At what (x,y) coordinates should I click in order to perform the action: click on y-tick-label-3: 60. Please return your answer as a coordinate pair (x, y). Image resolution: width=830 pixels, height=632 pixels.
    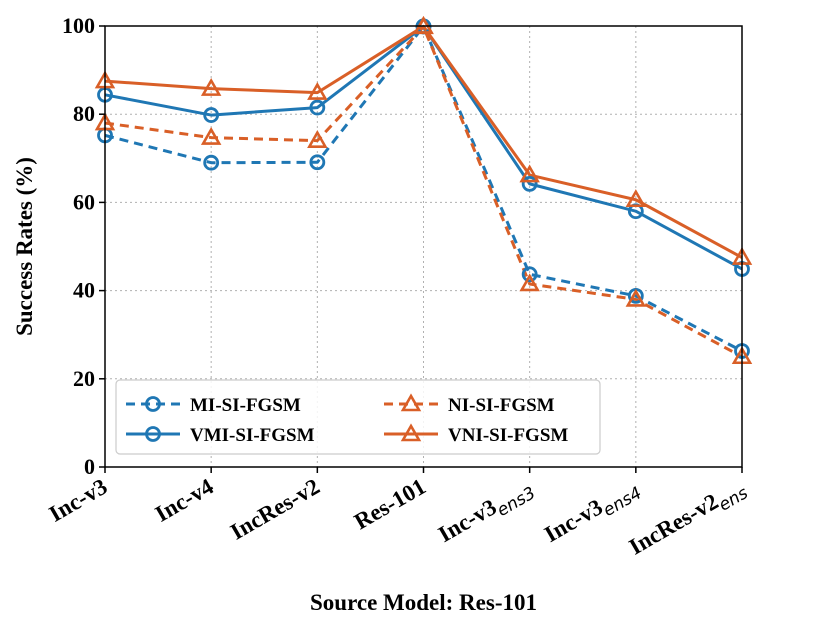
    Looking at the image, I should click on (84, 201).